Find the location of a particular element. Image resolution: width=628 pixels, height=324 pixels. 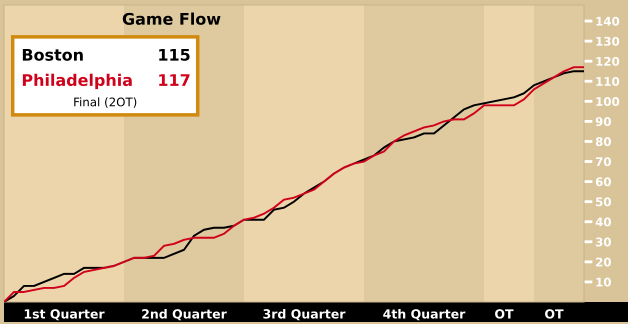

y-tick-label: 10 is located at coordinates (603, 282).